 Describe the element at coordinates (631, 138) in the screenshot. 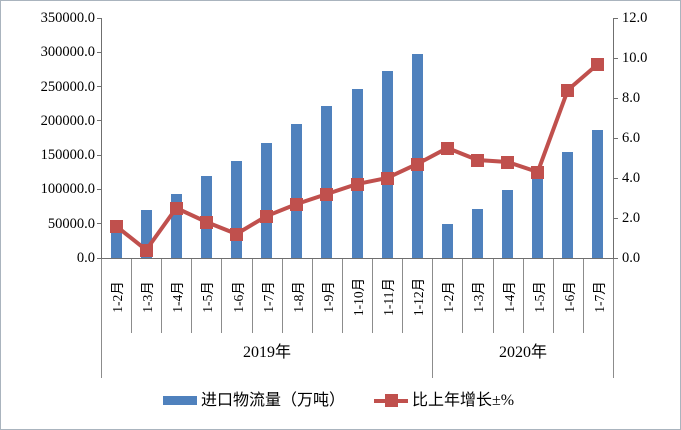

I see `right-axis-tick-label: 6.0` at that location.